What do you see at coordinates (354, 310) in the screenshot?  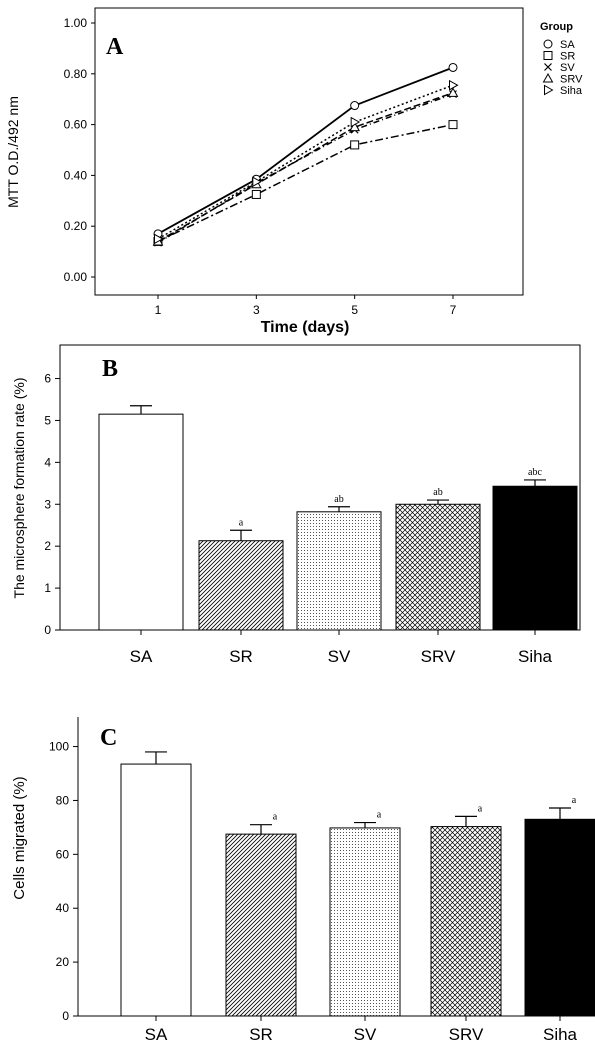 I see `x-tick-label: 5` at bounding box center [354, 310].